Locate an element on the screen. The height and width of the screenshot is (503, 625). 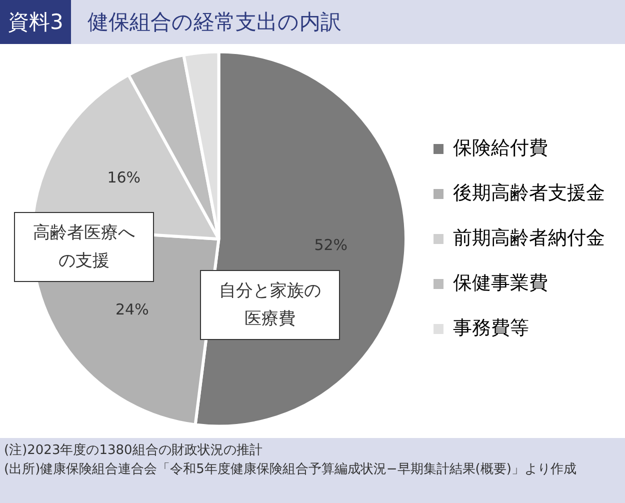
data-label: 52% is located at coordinates (331, 245).